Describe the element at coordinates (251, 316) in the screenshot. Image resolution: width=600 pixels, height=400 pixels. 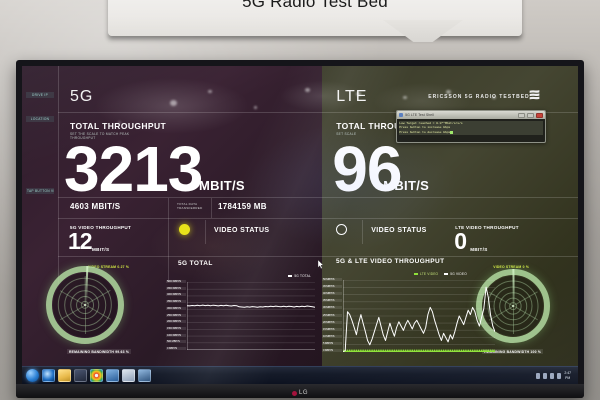
I see `chart-svg` at that location.